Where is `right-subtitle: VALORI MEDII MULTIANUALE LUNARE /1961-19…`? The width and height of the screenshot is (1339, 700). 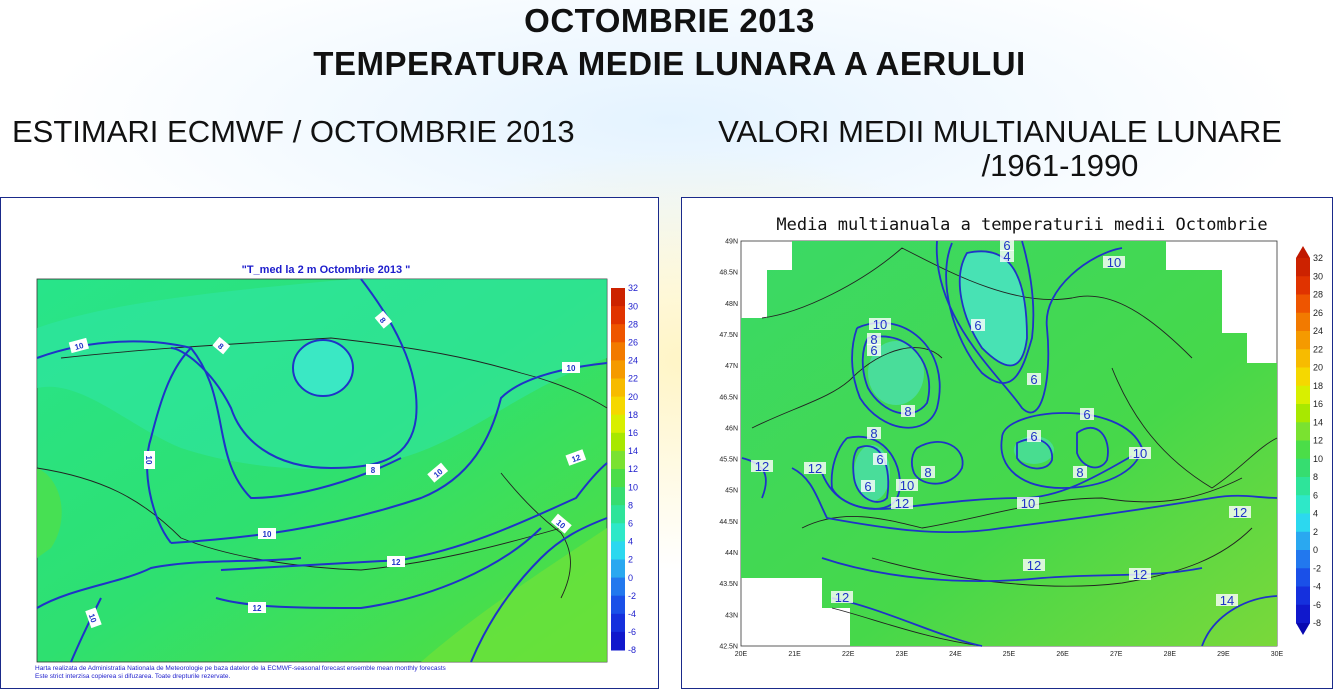
right-subtitle: VALORI MEDII MULTIANUALE LUNARE /1961-19… is located at coordinates (1000, 149).